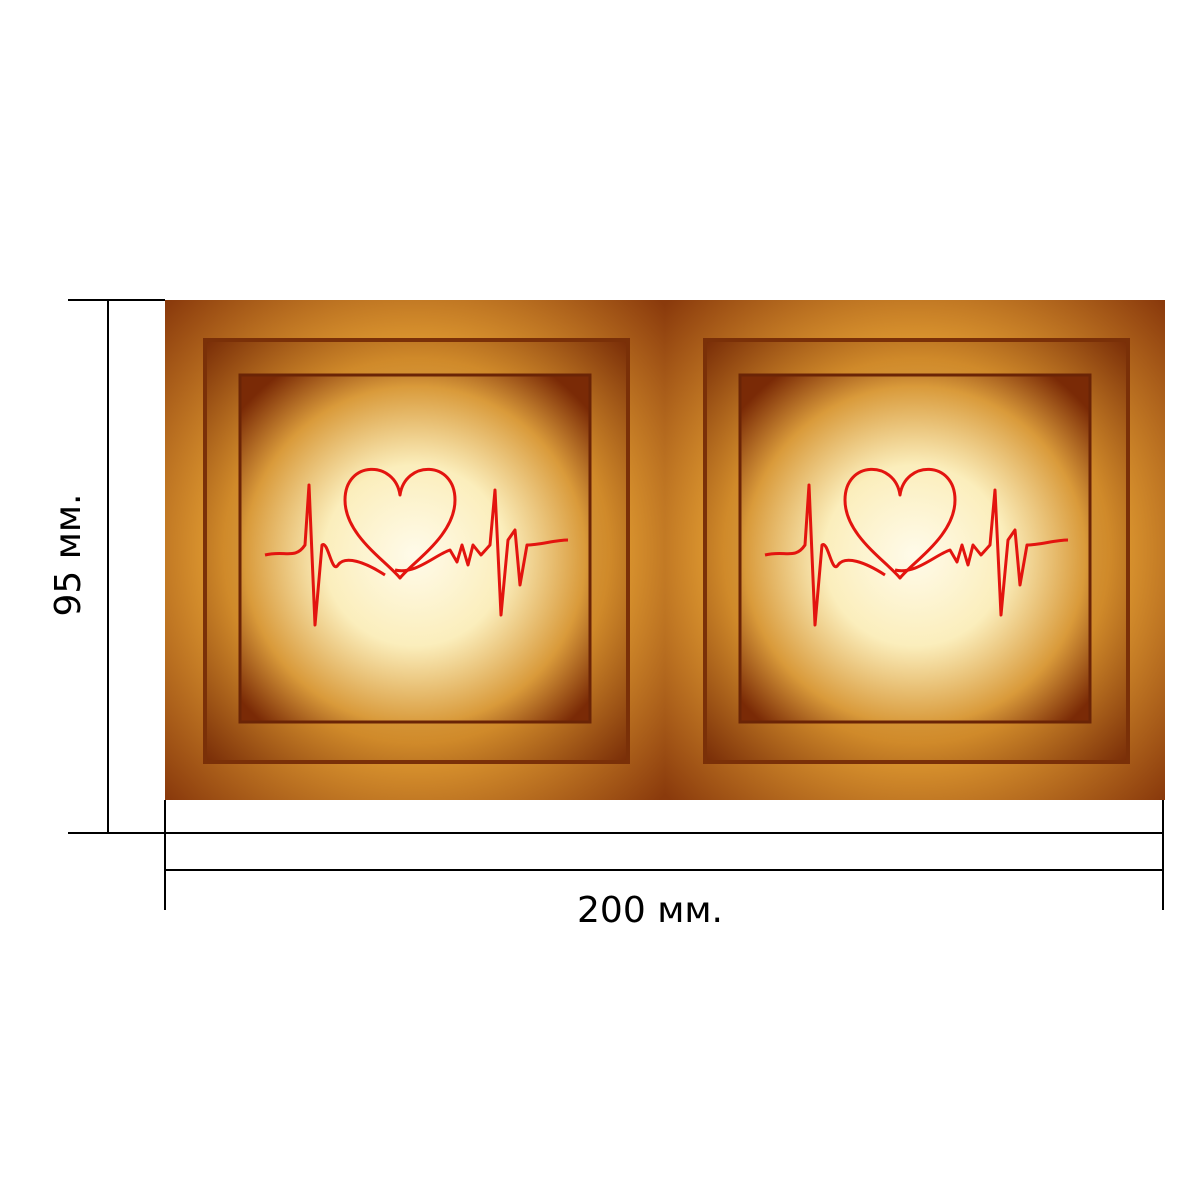 This screenshot has width=1200, height=1200. Describe the element at coordinates (68, 554) in the screenshot. I see `height-label: 95 мм.` at that location.